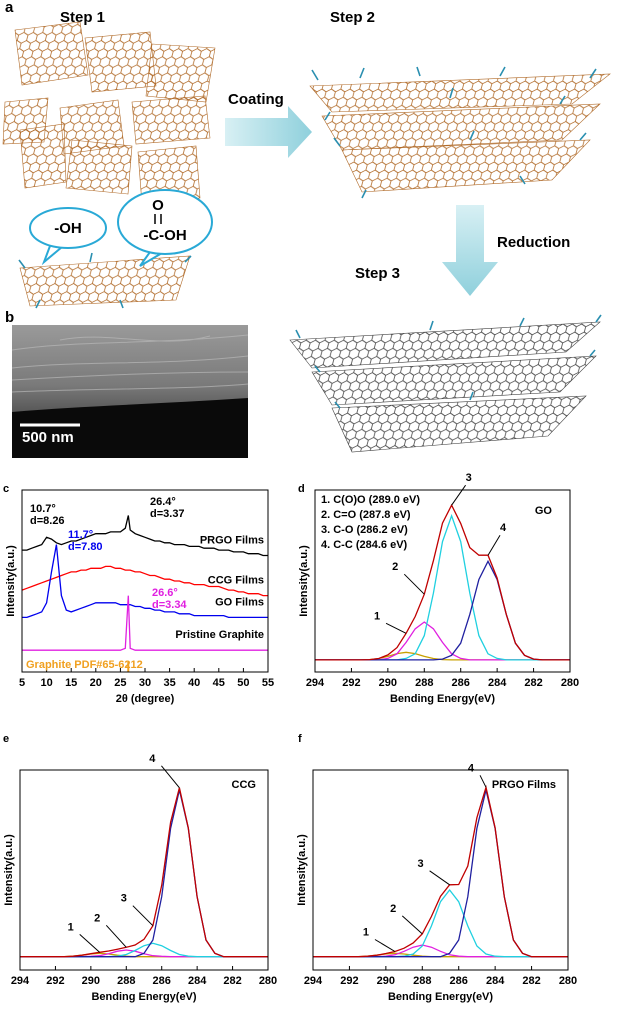  I want to click on x-axis-label: 2θ (degree), so click(145, 699).